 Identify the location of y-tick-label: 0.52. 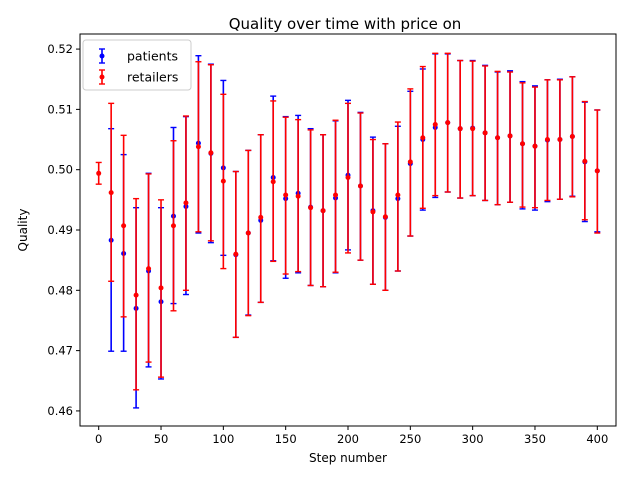
(60, 49).